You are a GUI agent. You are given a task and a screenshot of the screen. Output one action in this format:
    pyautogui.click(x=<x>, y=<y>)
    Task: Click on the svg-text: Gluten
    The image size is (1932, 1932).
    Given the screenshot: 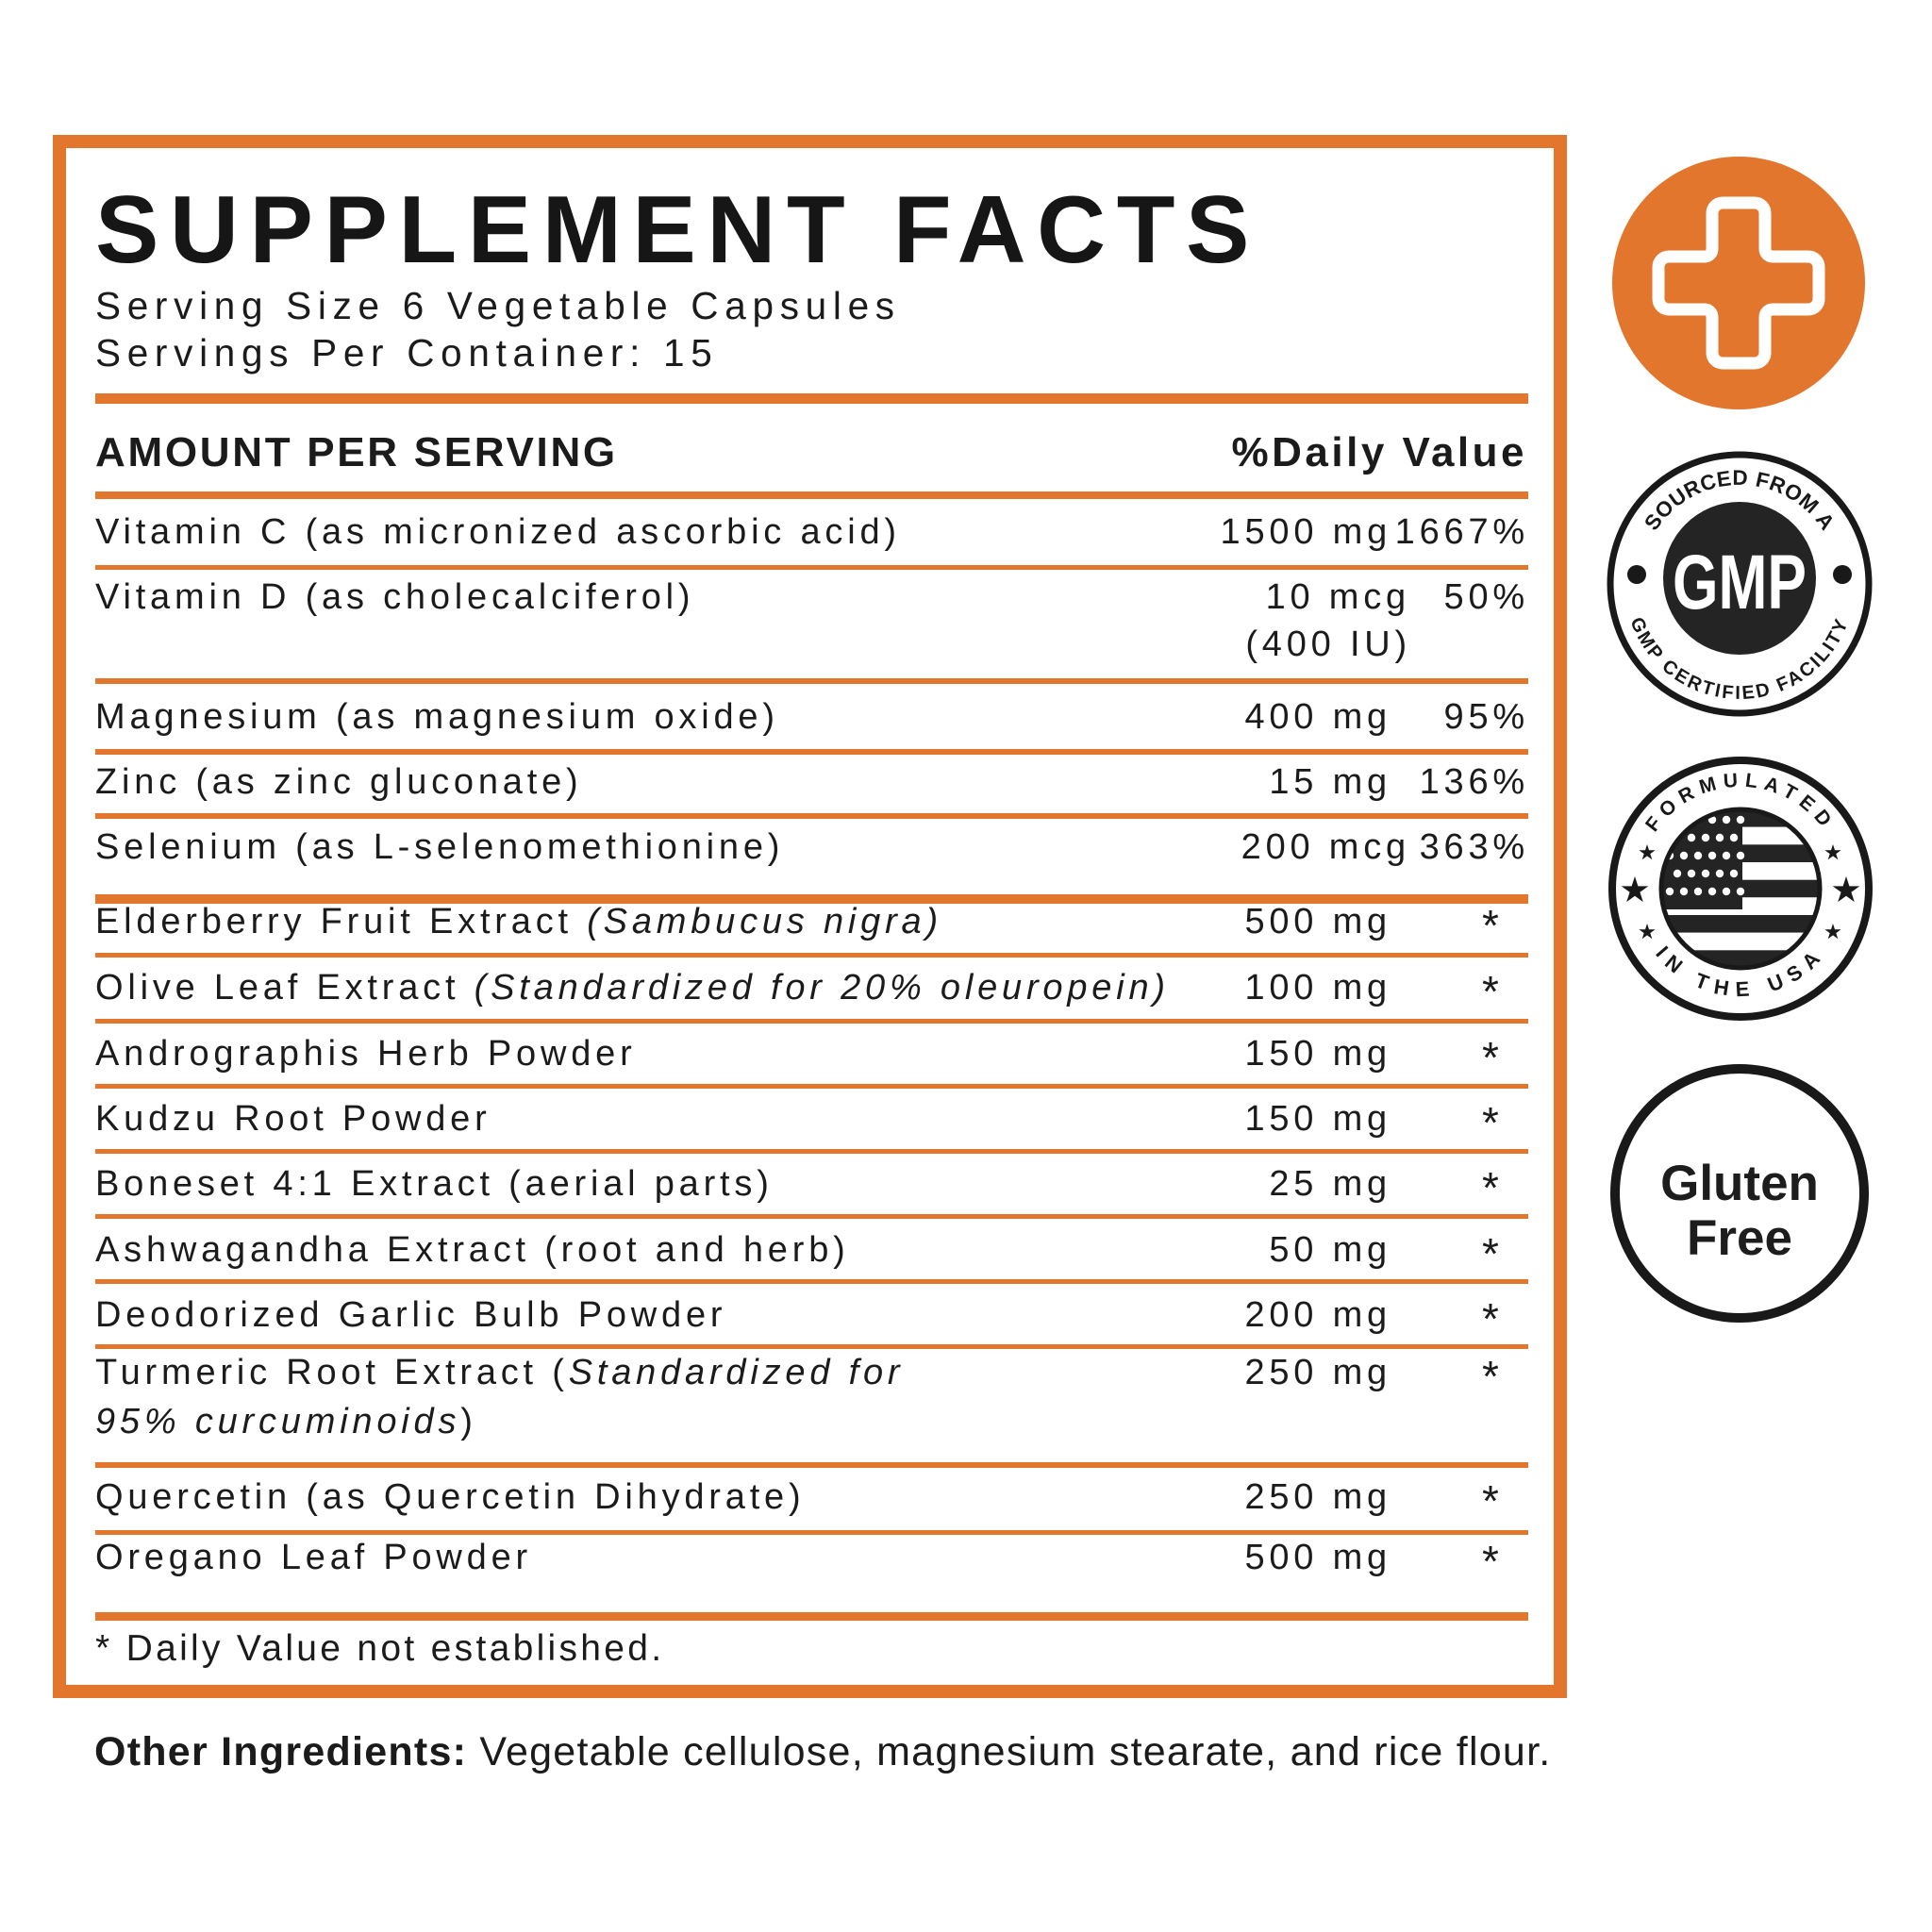 What is the action you would take?
    pyautogui.click(x=1740, y=1184)
    